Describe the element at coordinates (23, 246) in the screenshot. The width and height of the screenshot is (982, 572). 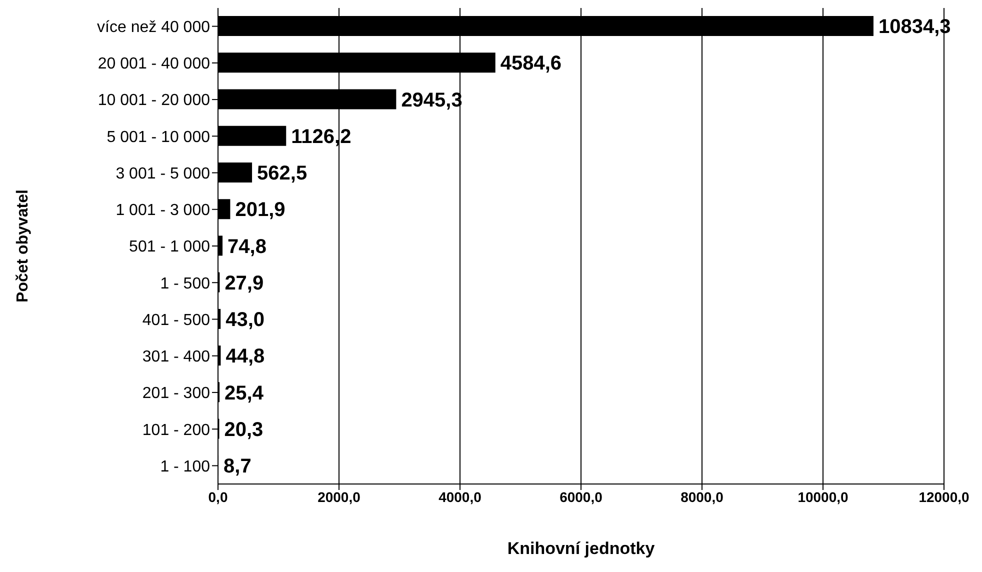
I see `y-axis-title: Počet obyvatel` at that location.